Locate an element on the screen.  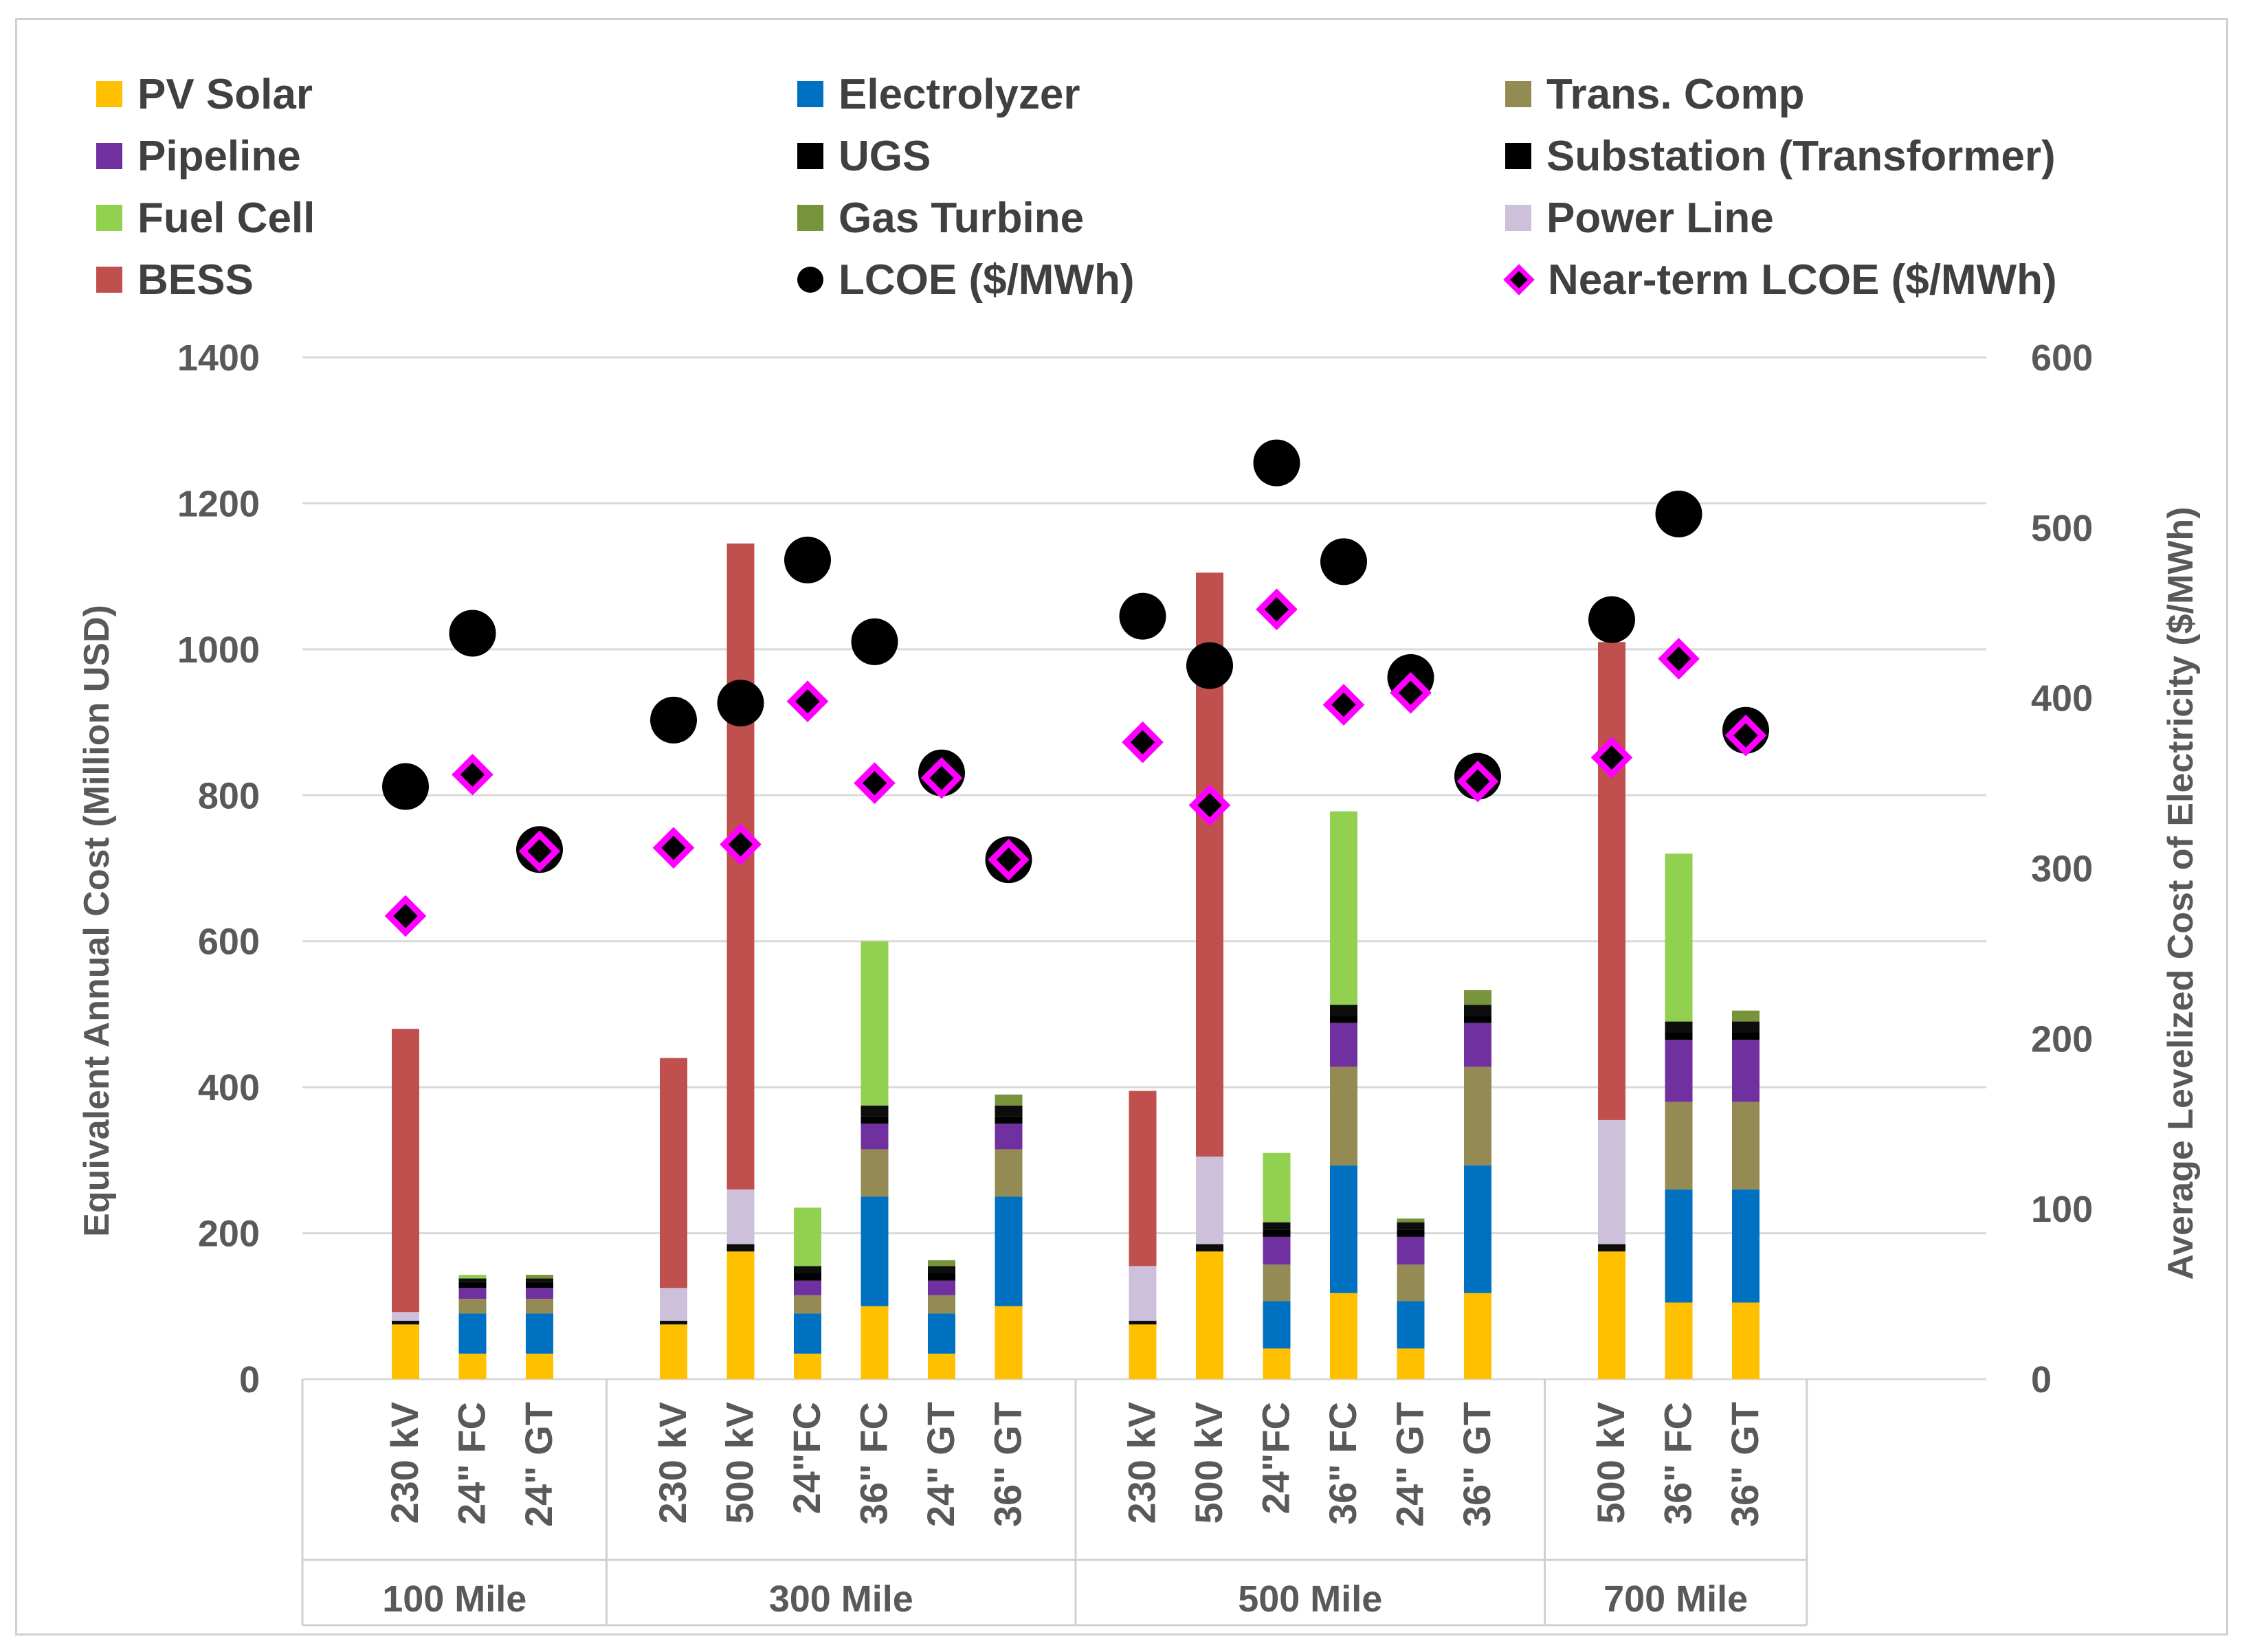
legend-label-pv-solar: PV Solar is located at coordinates (225, 94).